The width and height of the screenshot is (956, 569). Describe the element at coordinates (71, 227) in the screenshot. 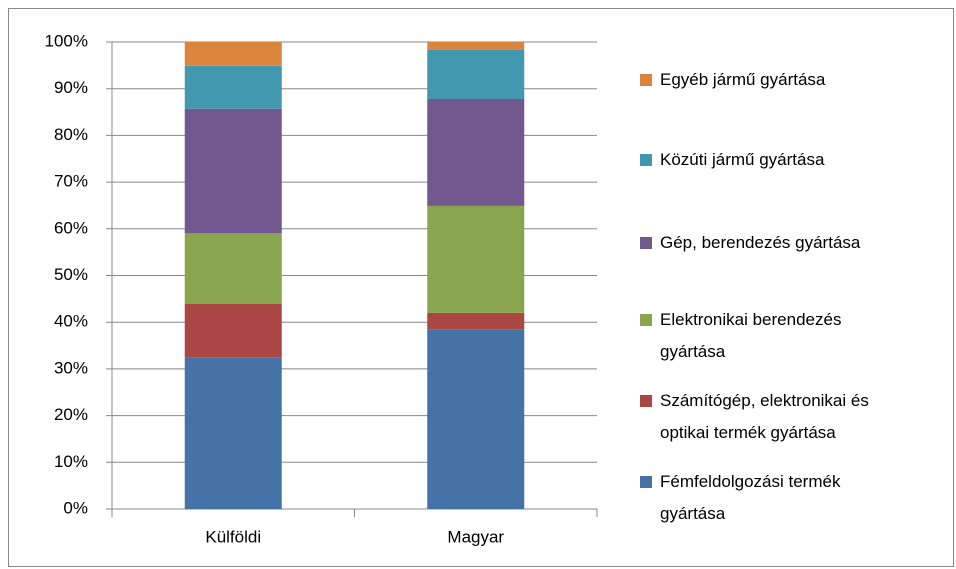

I see `y-tick-label: 60%` at that location.